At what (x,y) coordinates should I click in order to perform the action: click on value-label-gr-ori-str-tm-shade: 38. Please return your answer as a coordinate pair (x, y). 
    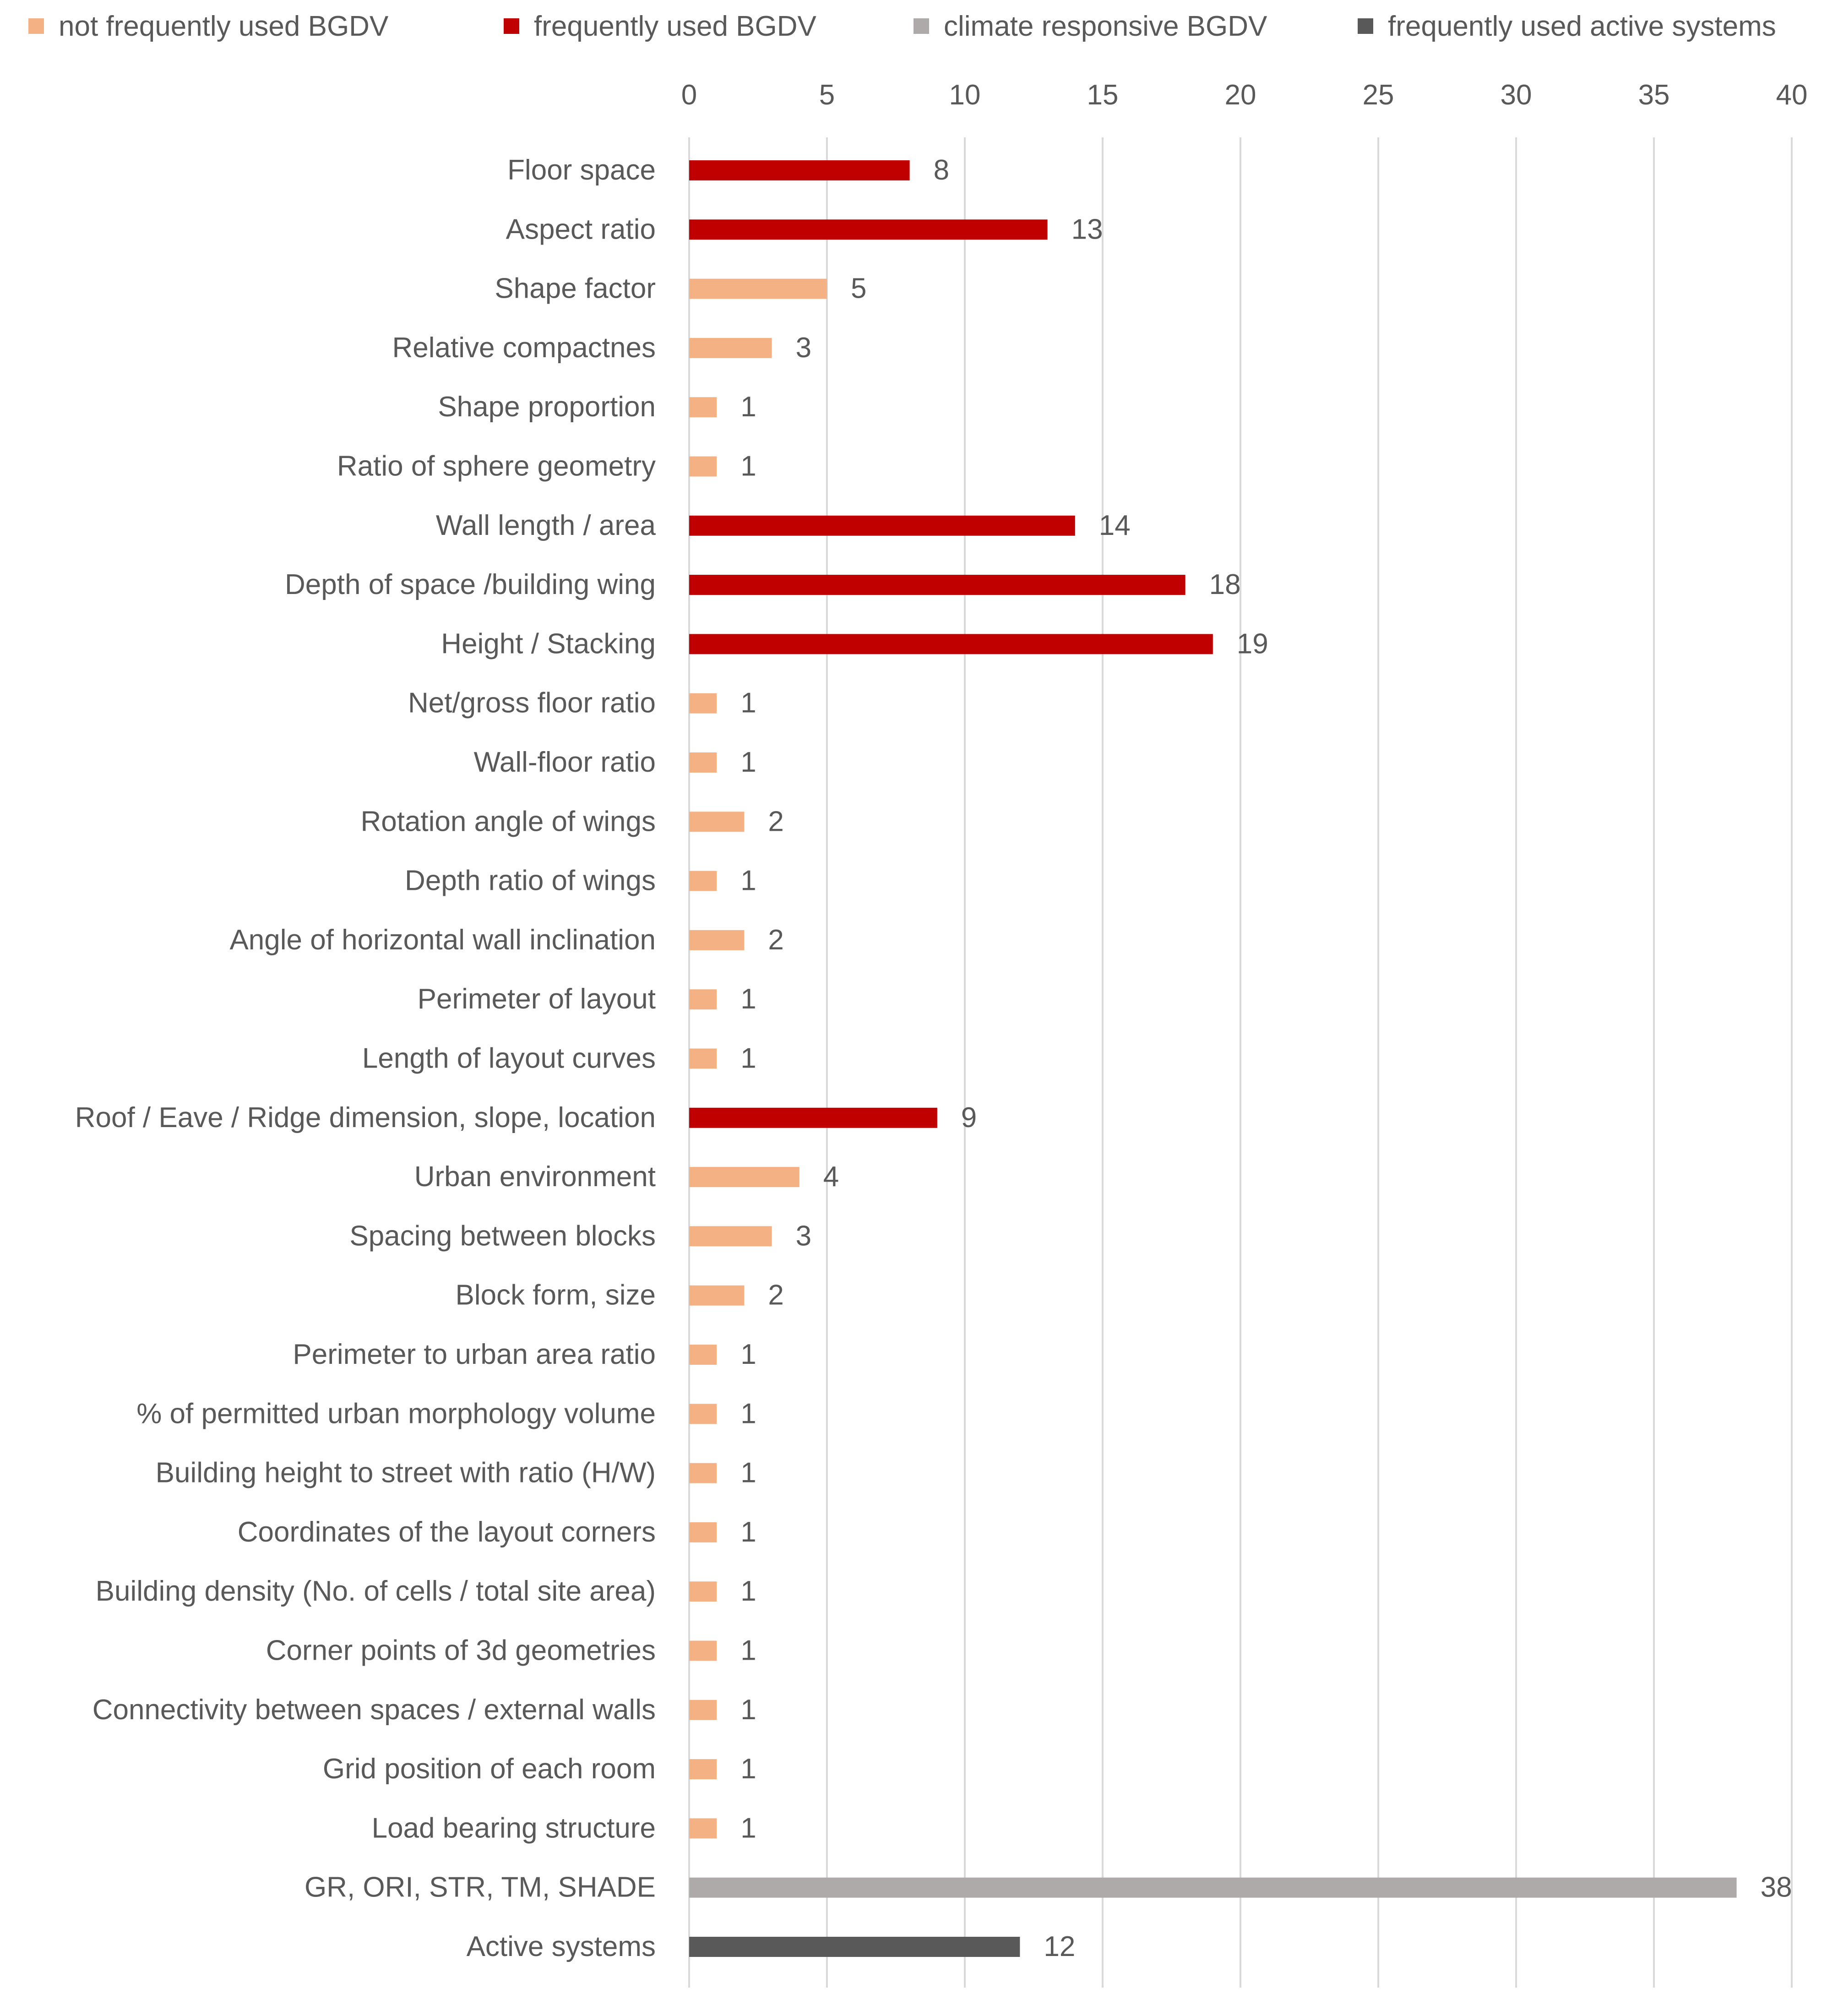
    Looking at the image, I should click on (1777, 1887).